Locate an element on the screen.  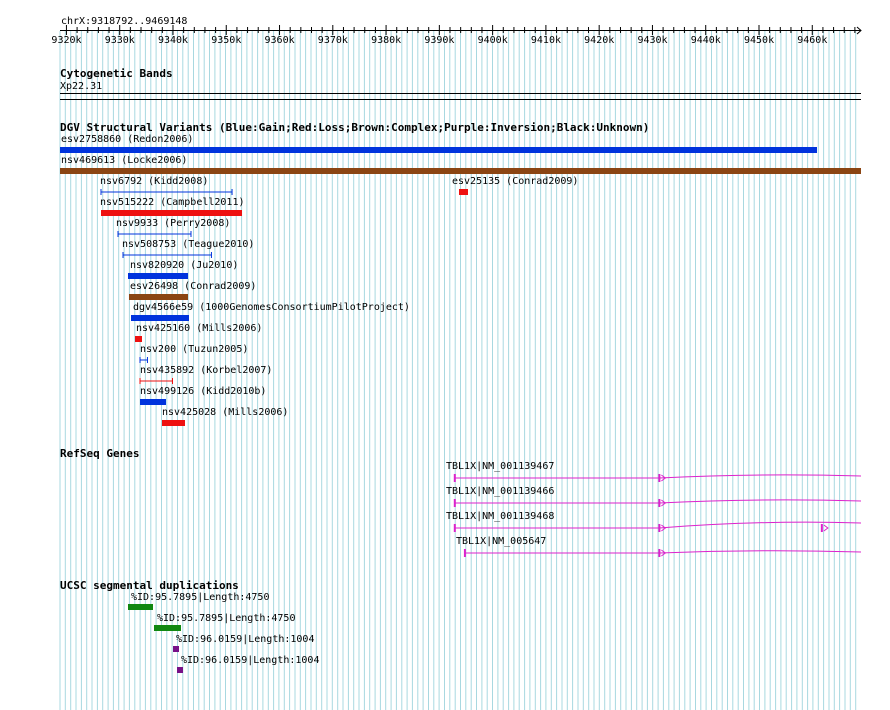
region-label: chrX:9318792..9469148 is located at coordinates (124, 21).